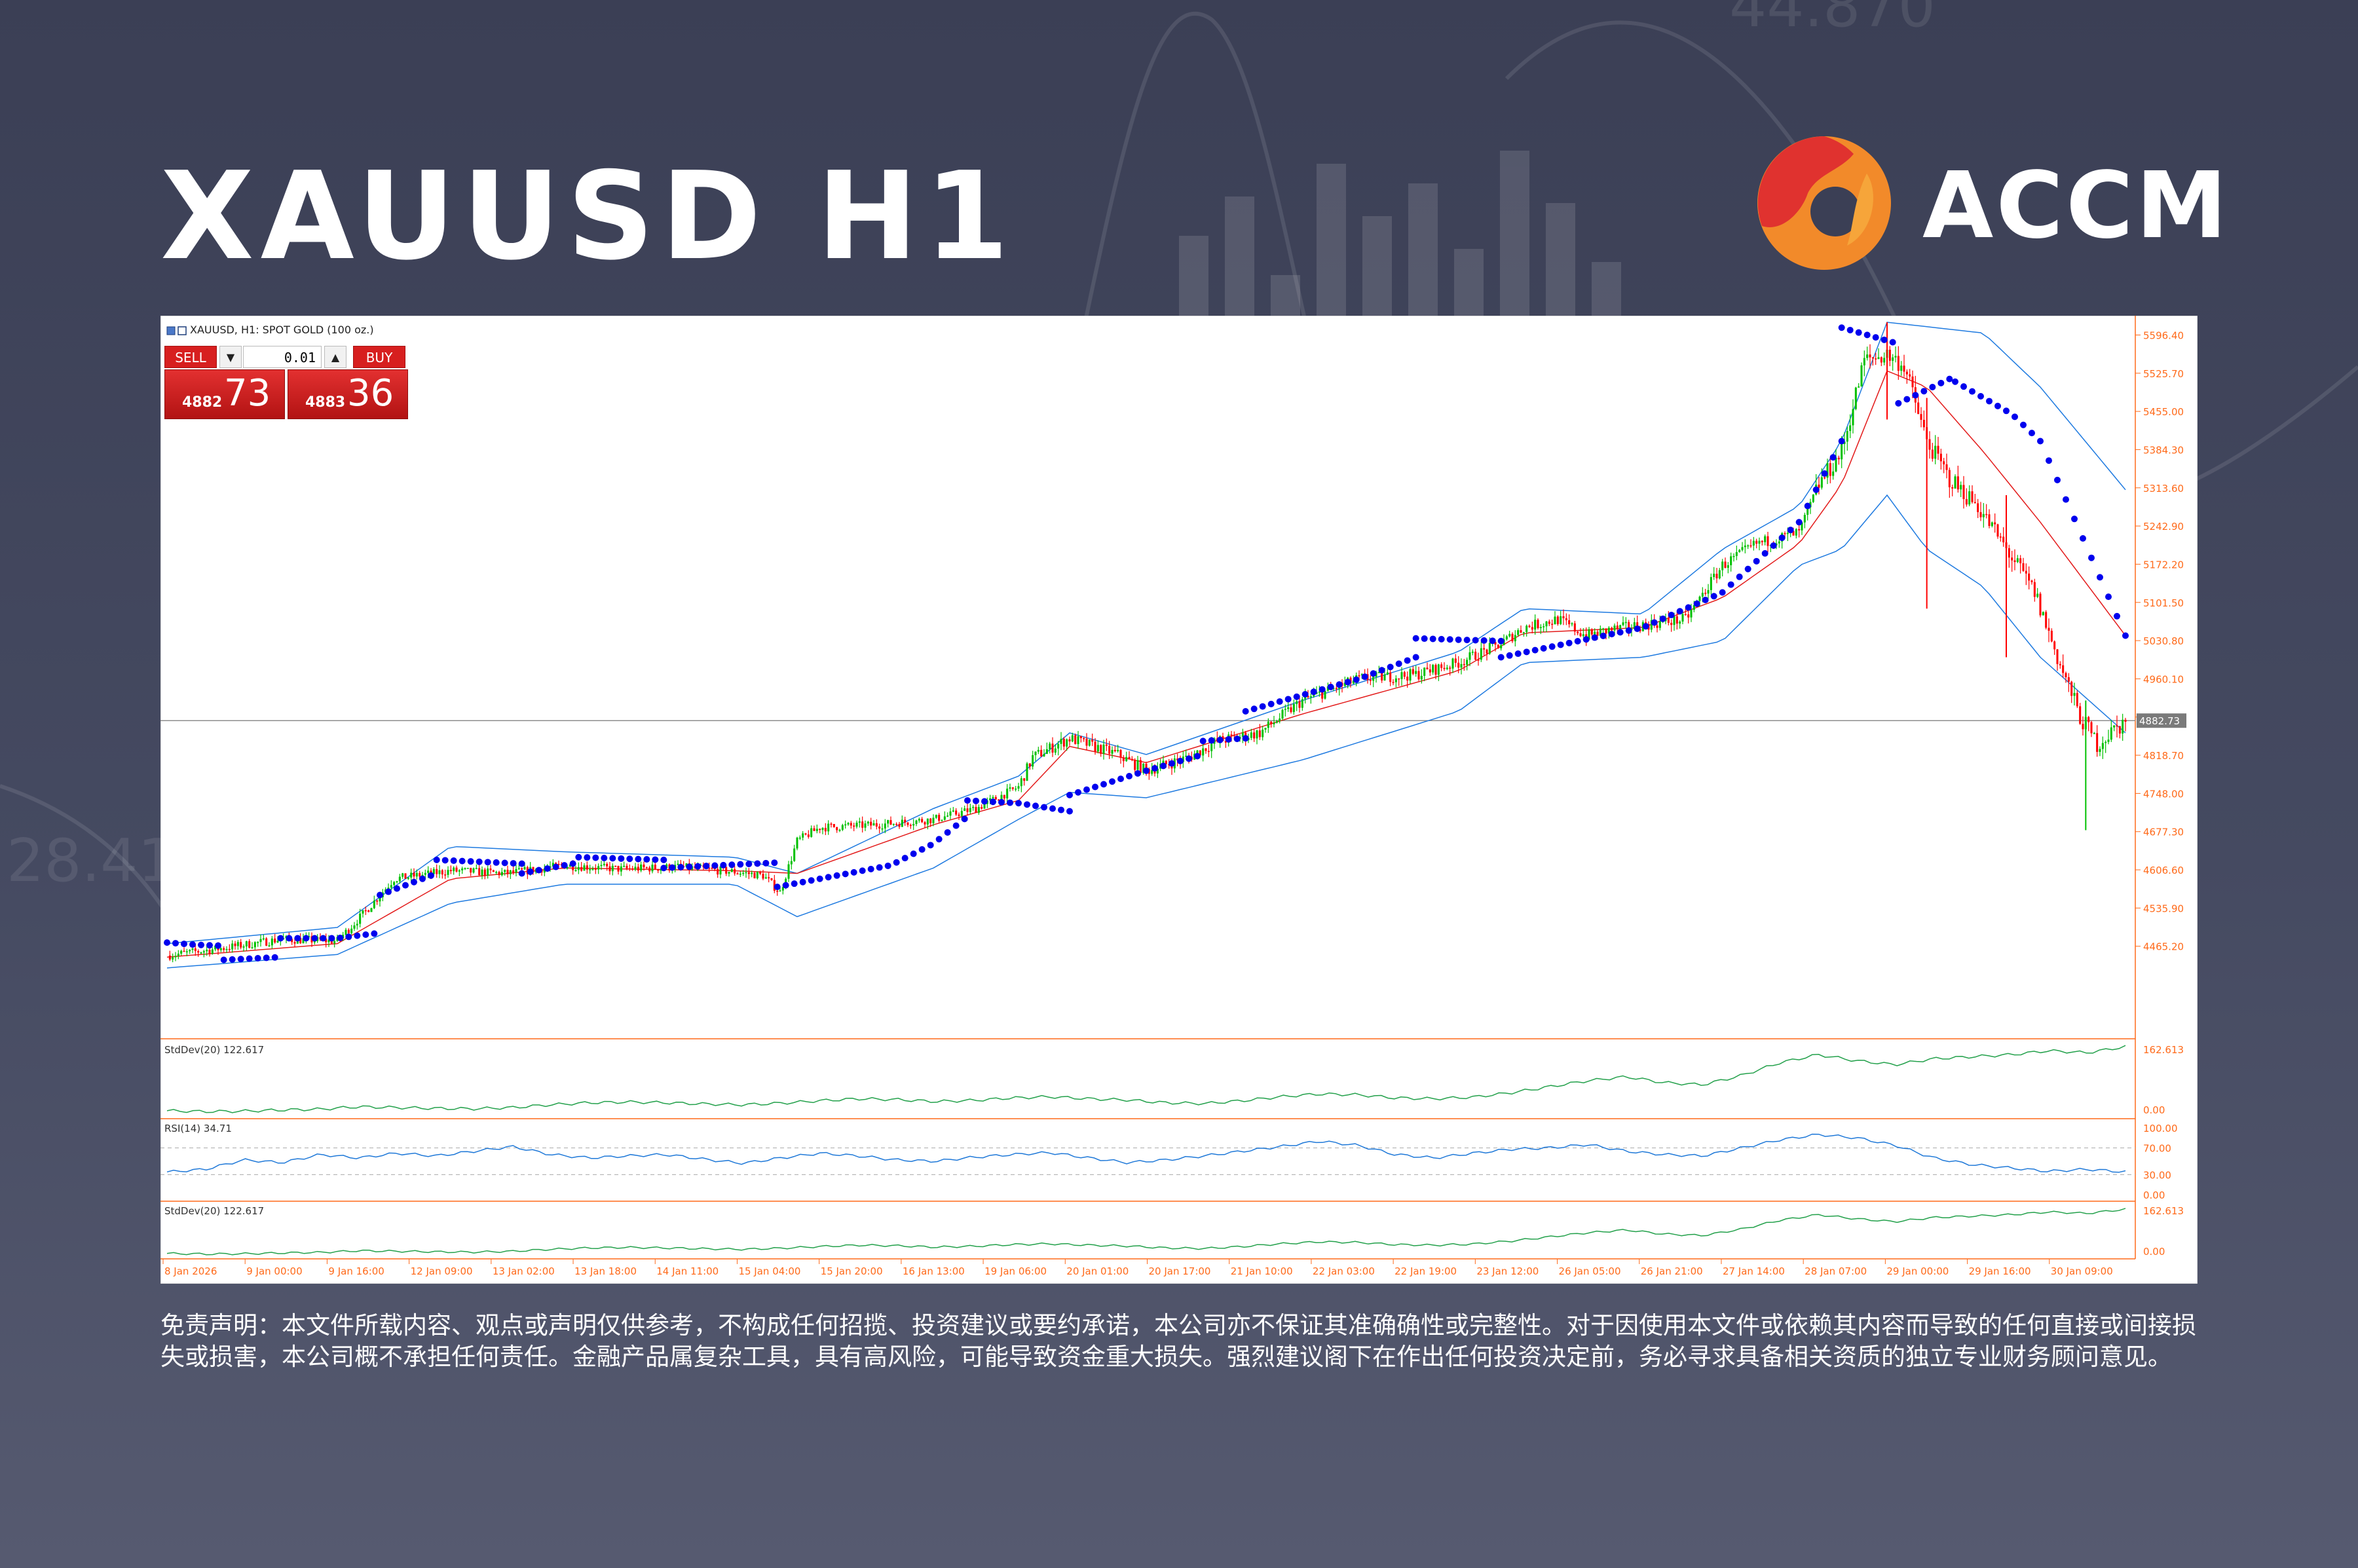  Describe the element at coordinates (2163, 564) in the screenshot. I see `price-tick-label: 5172.20` at that location.